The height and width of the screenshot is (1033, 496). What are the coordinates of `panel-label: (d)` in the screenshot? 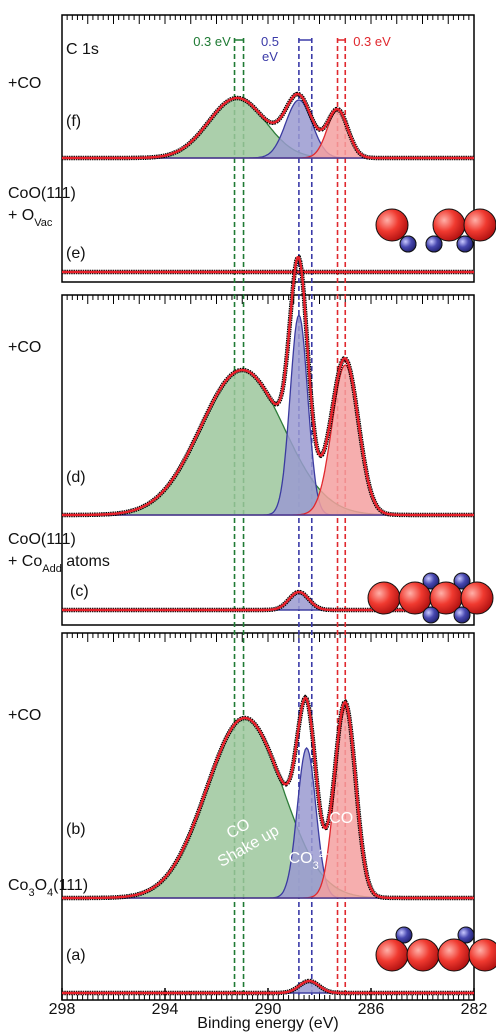 It's located at (76, 477).